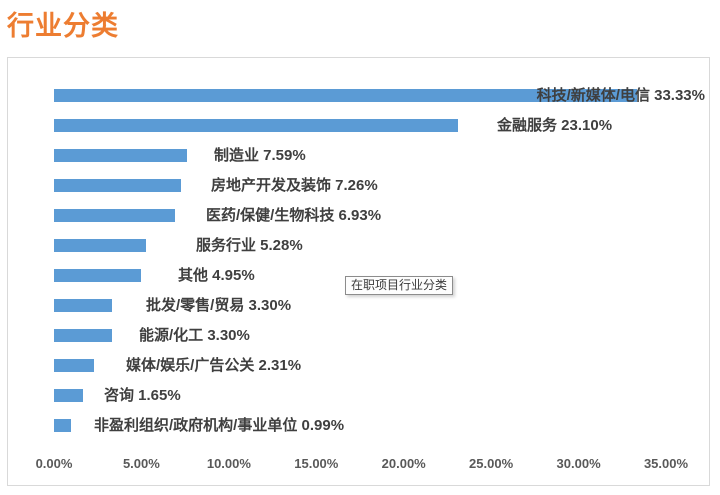 This screenshot has width=720, height=495. What do you see at coordinates (555, 125) in the screenshot?
I see `bar-value-label: 金融服务 23.10%` at bounding box center [555, 125].